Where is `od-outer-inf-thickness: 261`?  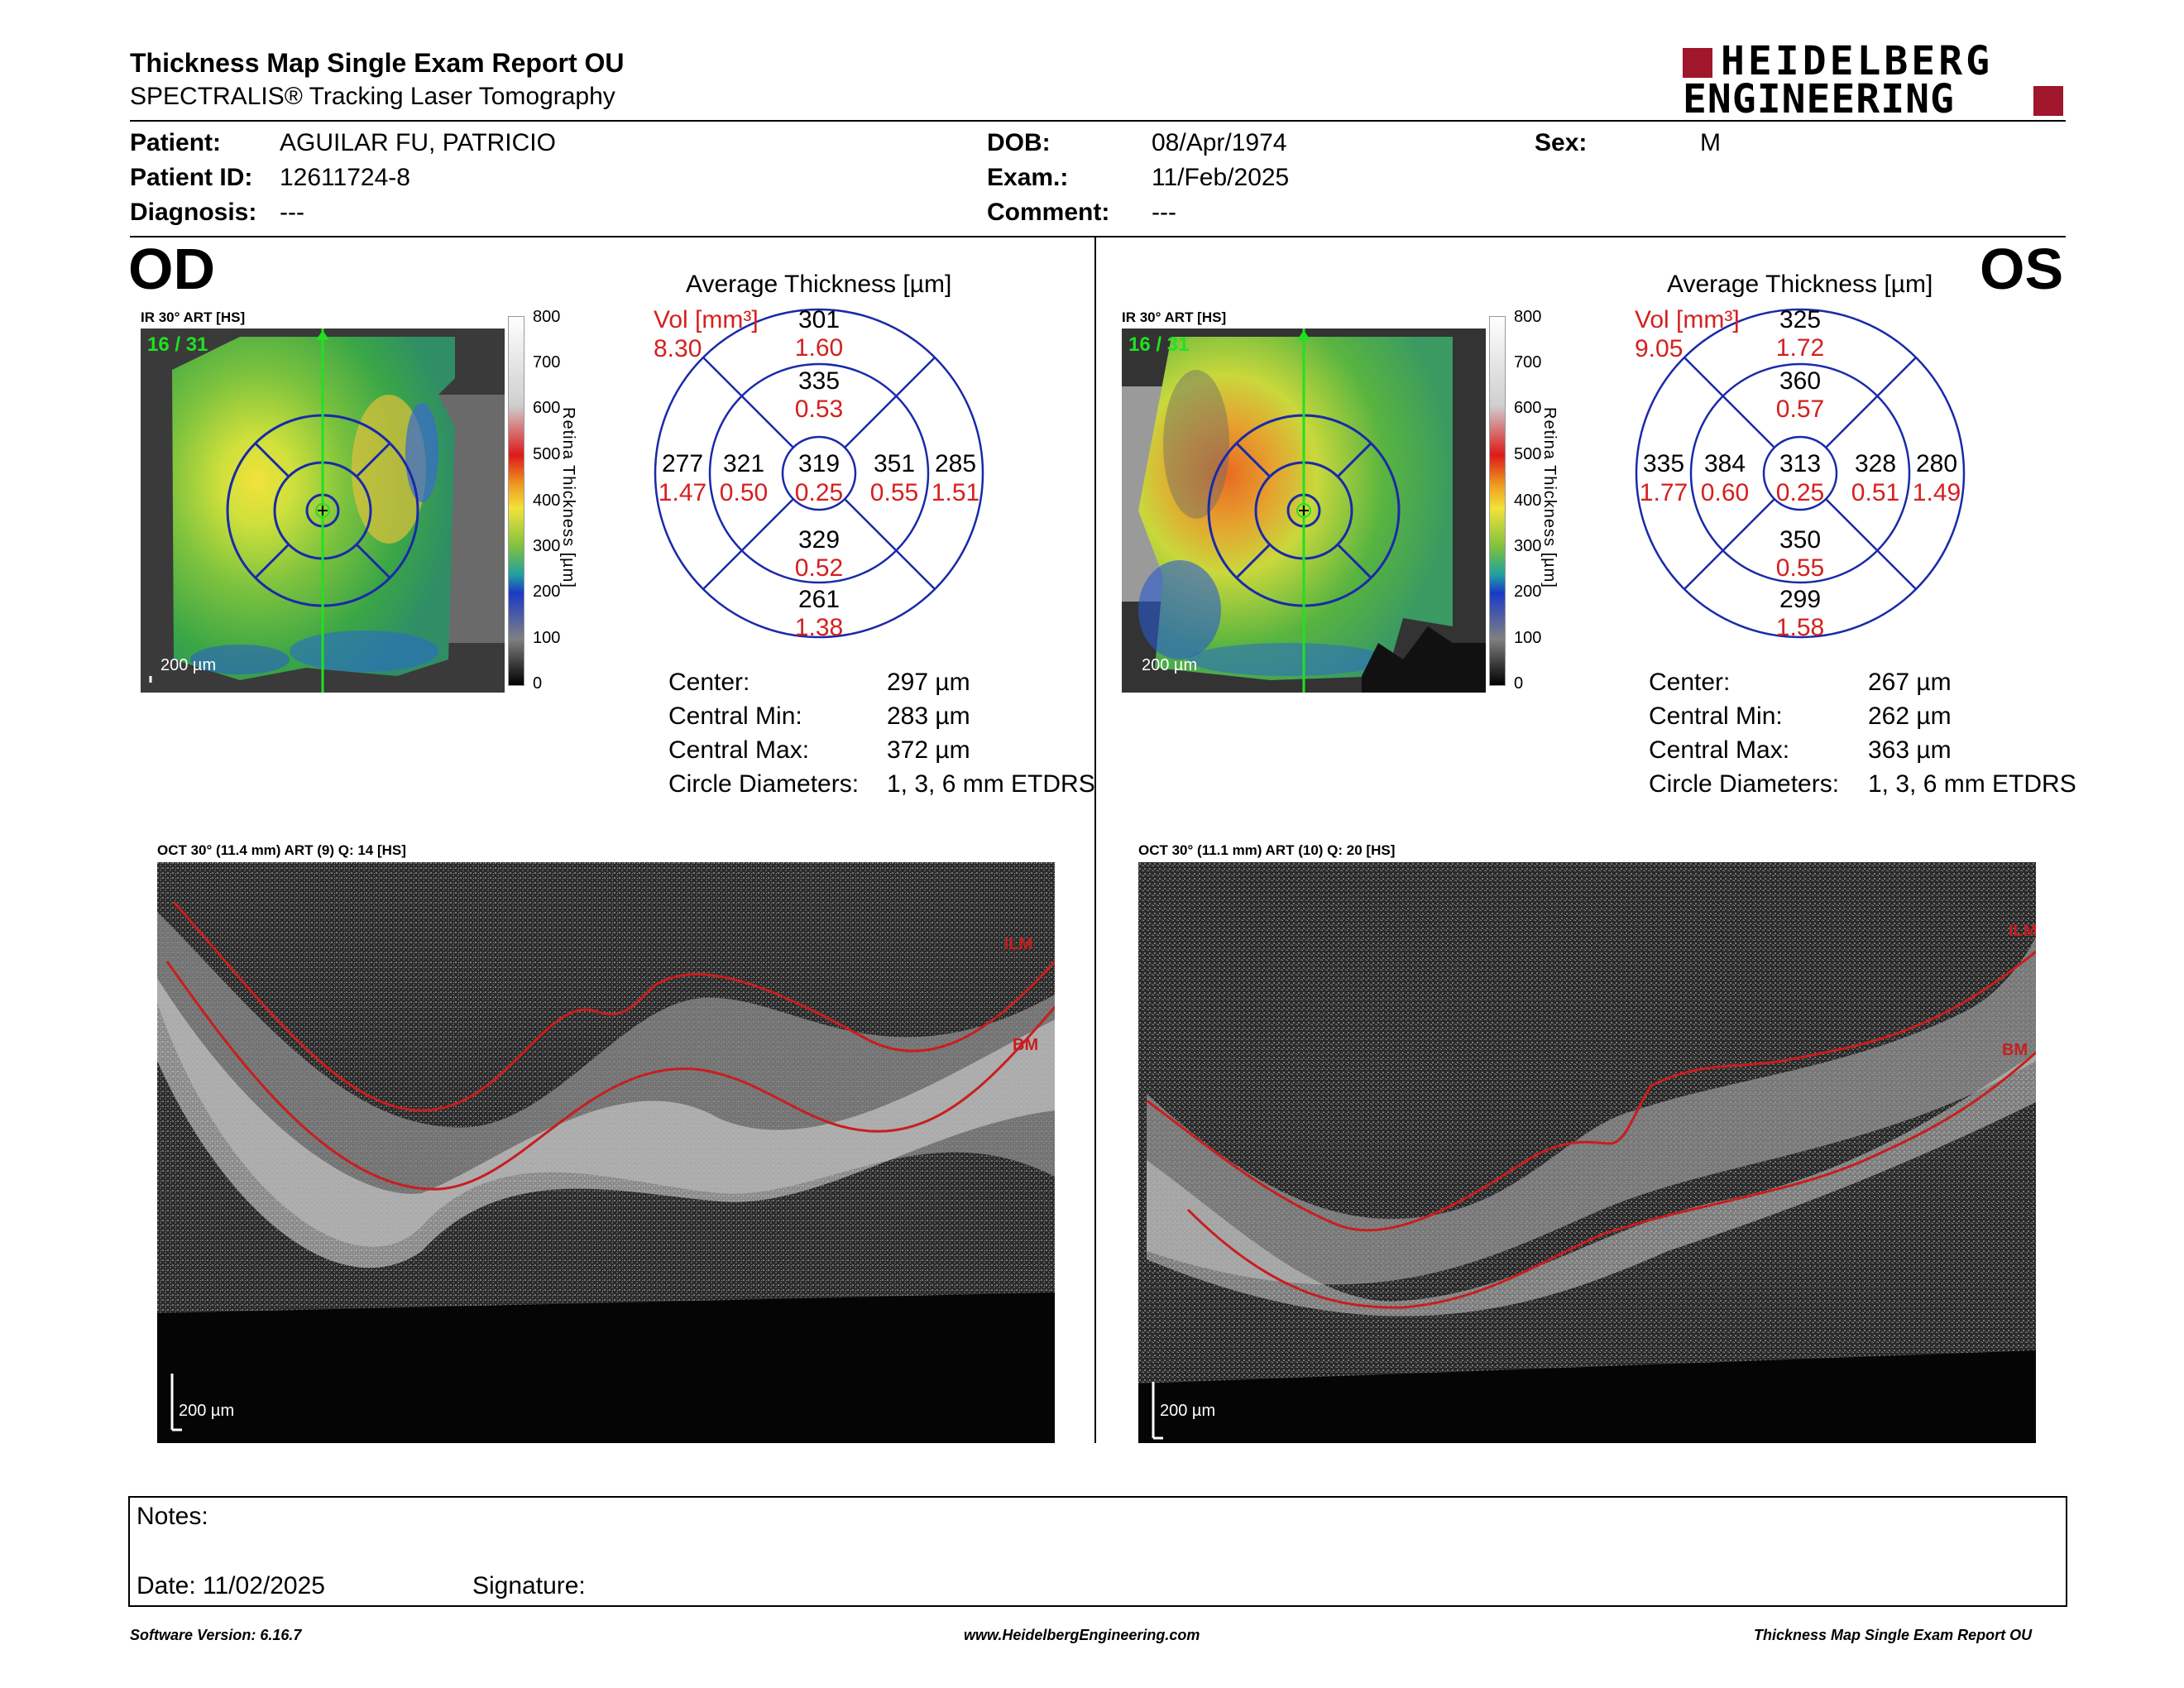 od-outer-inf-thickness: 261 is located at coordinates (819, 599).